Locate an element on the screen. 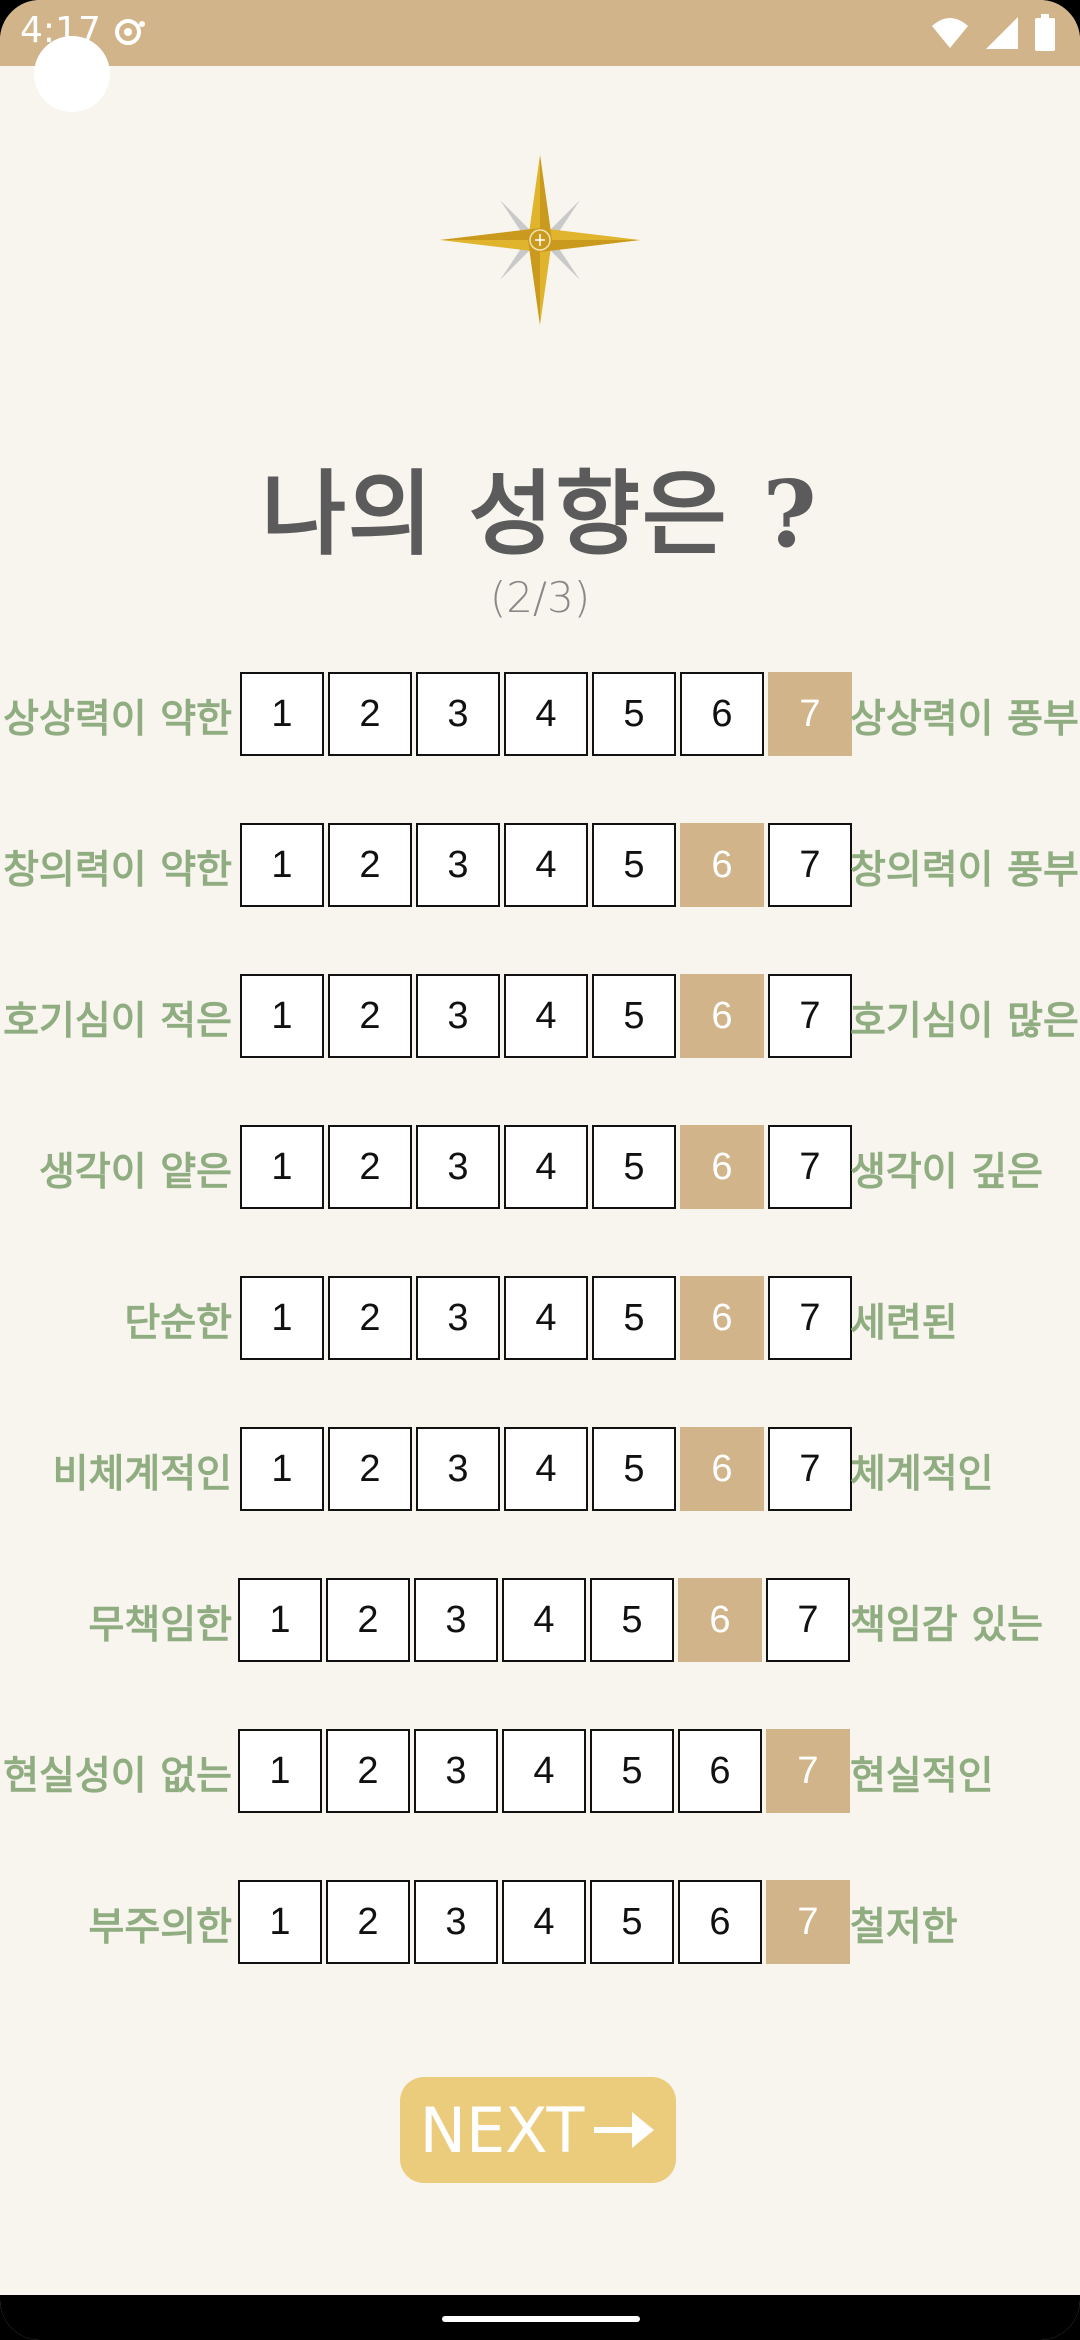 The image size is (1080, 2340). camera-cutout is located at coordinates (72, 74).